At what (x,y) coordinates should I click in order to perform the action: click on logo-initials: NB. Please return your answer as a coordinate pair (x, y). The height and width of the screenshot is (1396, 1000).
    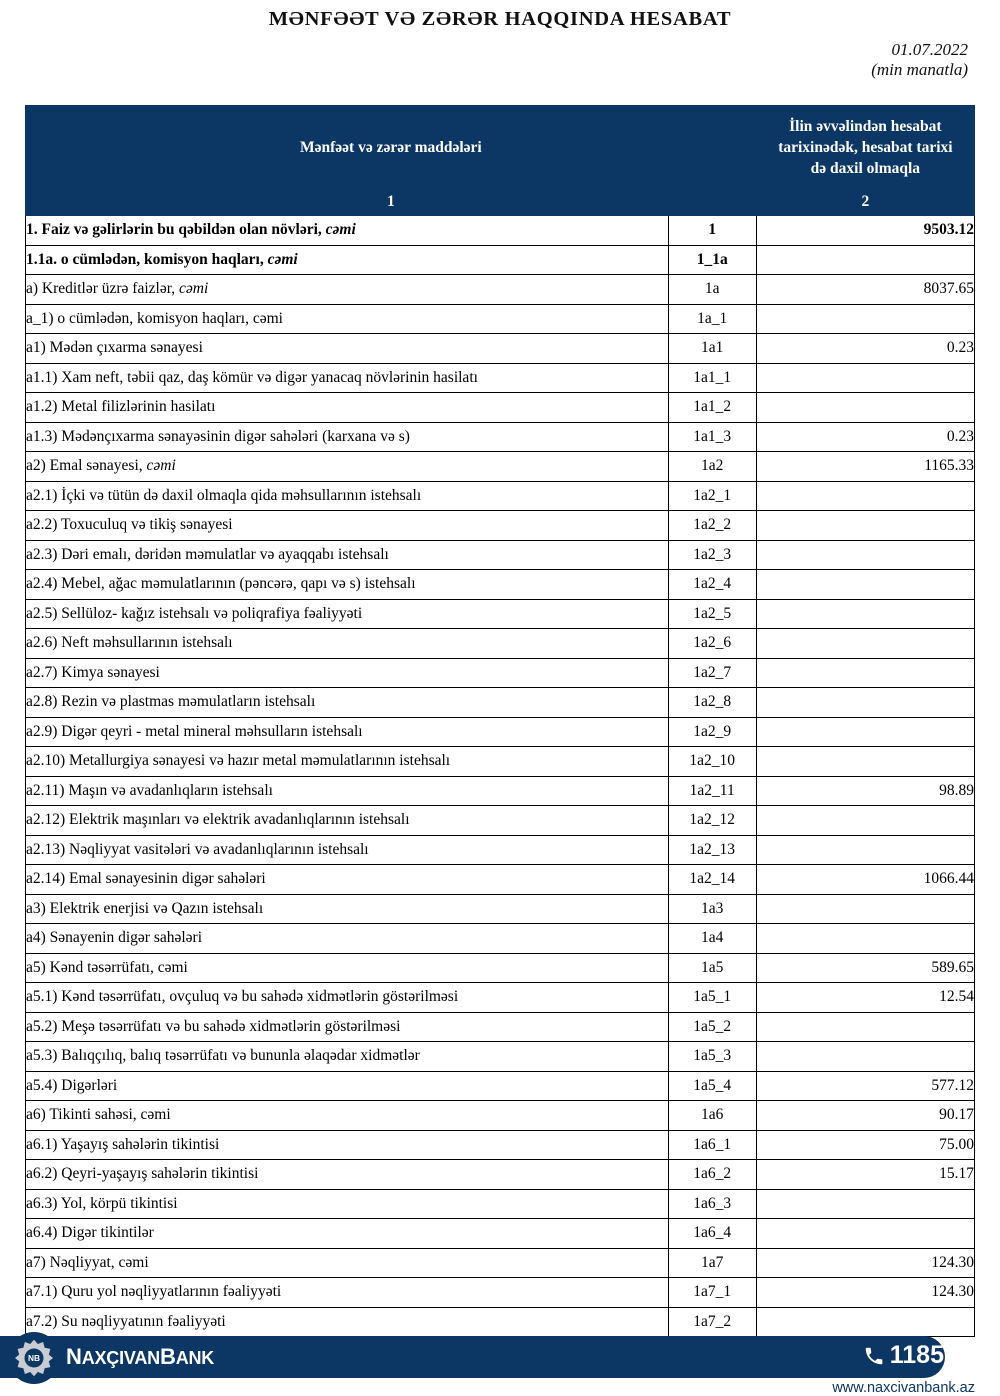
    Looking at the image, I should click on (34, 1358).